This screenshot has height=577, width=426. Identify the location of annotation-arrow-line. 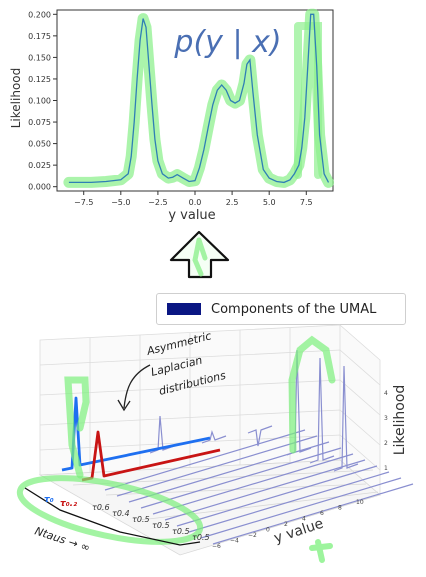
(137, 386).